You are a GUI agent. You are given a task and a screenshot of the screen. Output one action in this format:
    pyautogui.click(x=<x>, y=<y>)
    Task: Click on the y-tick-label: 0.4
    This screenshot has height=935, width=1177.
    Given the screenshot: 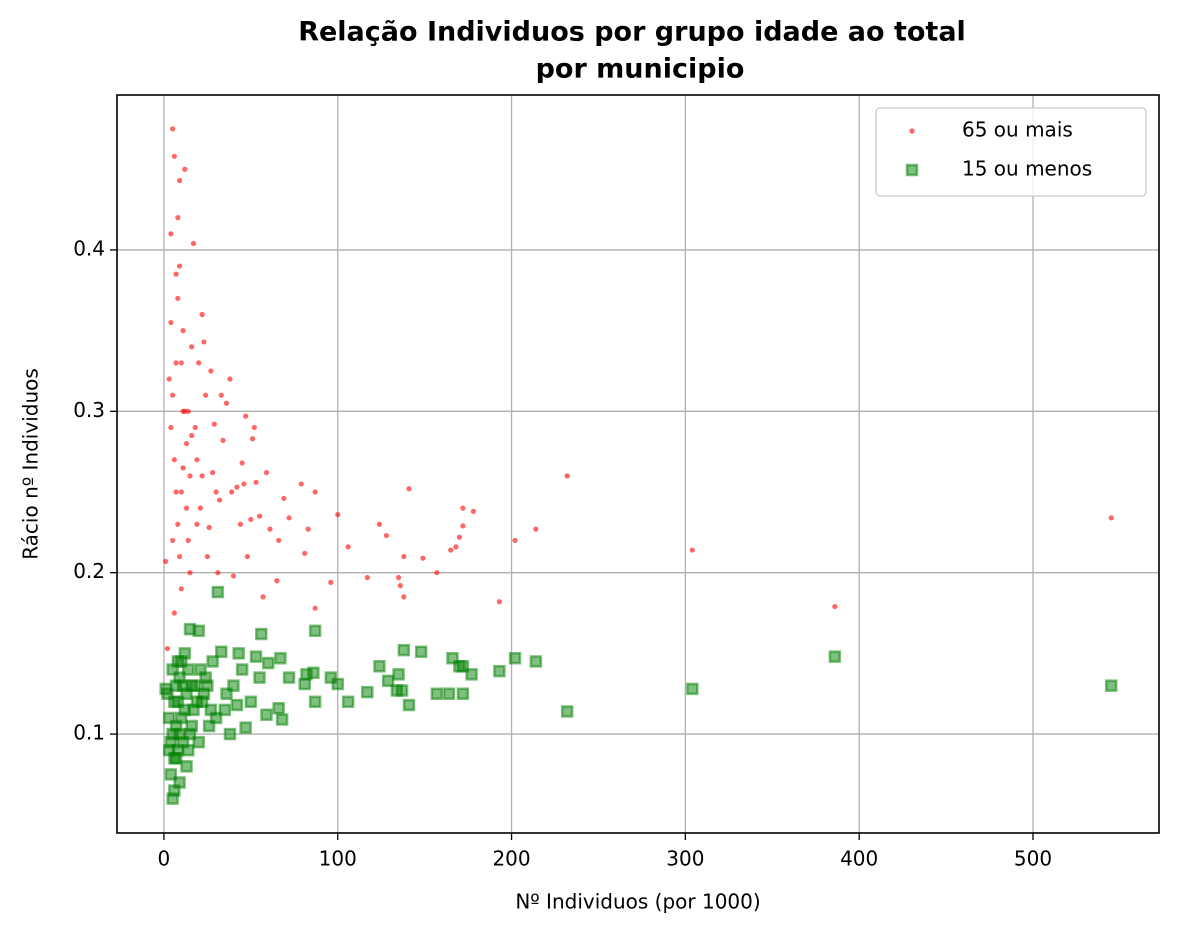 What is the action you would take?
    pyautogui.click(x=89, y=248)
    